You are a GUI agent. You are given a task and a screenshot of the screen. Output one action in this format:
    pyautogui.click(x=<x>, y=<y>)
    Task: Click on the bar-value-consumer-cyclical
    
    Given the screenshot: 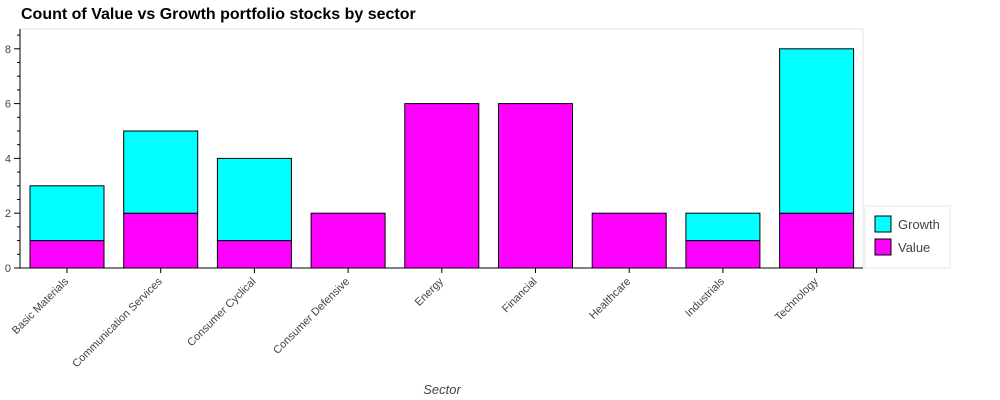 What is the action you would take?
    pyautogui.click(x=254, y=254)
    